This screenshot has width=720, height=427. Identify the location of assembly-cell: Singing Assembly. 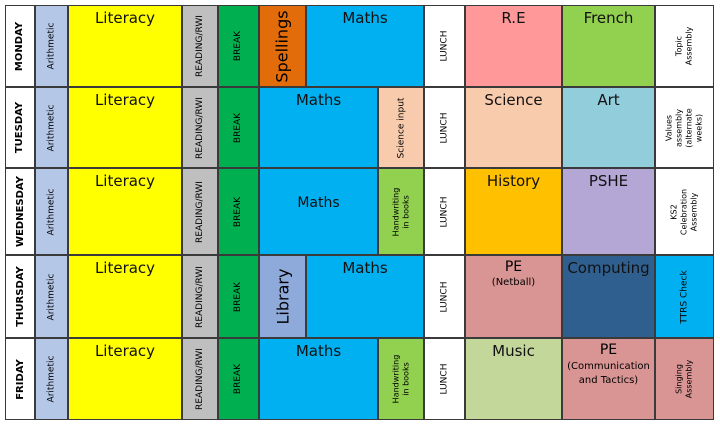
(684, 379).